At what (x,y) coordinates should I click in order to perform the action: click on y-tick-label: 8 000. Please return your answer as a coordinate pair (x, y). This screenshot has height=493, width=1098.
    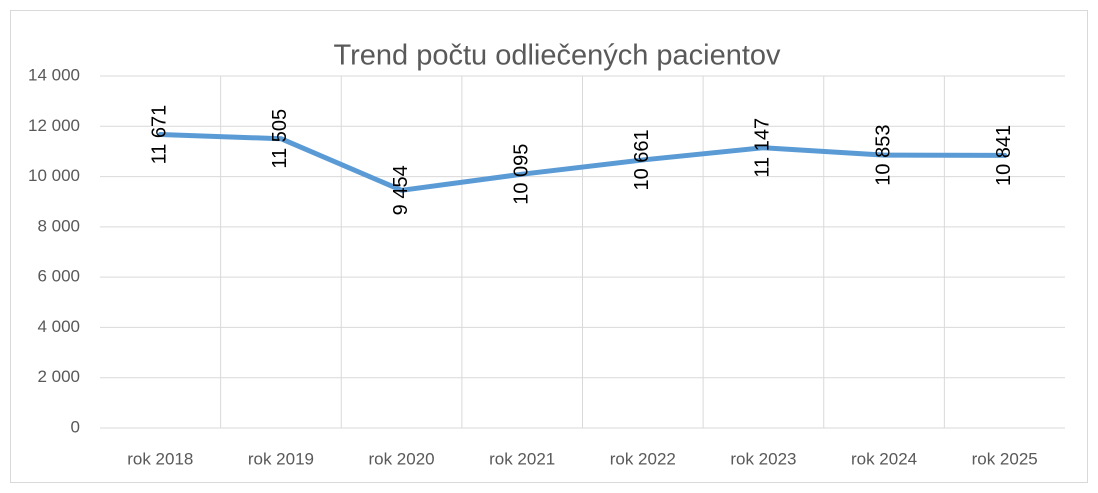
    Looking at the image, I should click on (58, 225).